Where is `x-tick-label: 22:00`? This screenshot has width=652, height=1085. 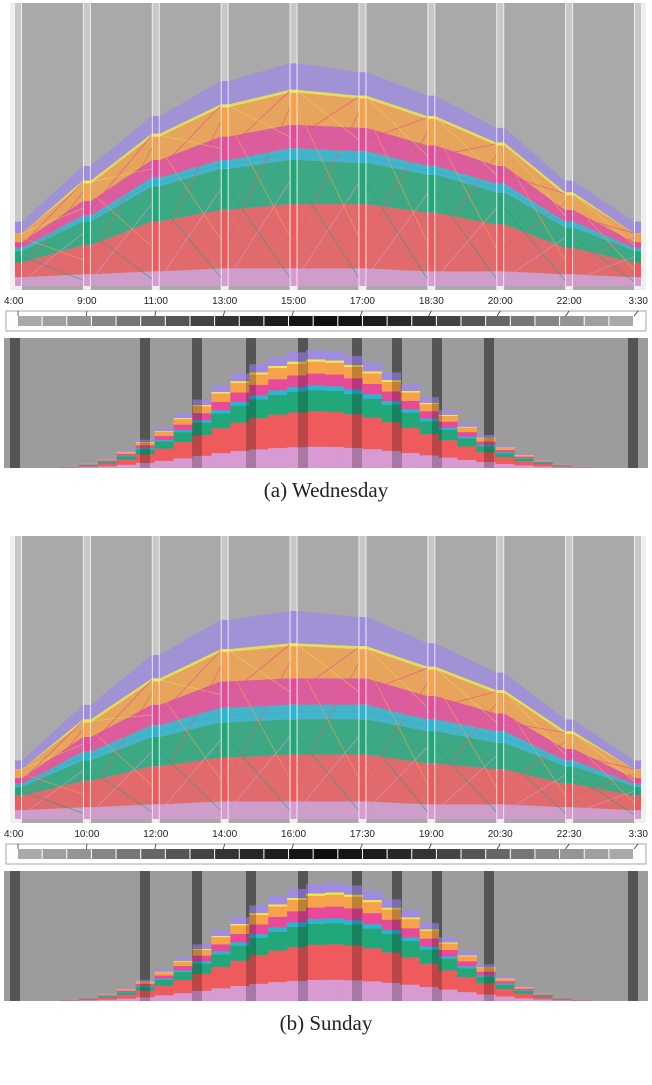
x-tick-label: 22:00 is located at coordinates (569, 301).